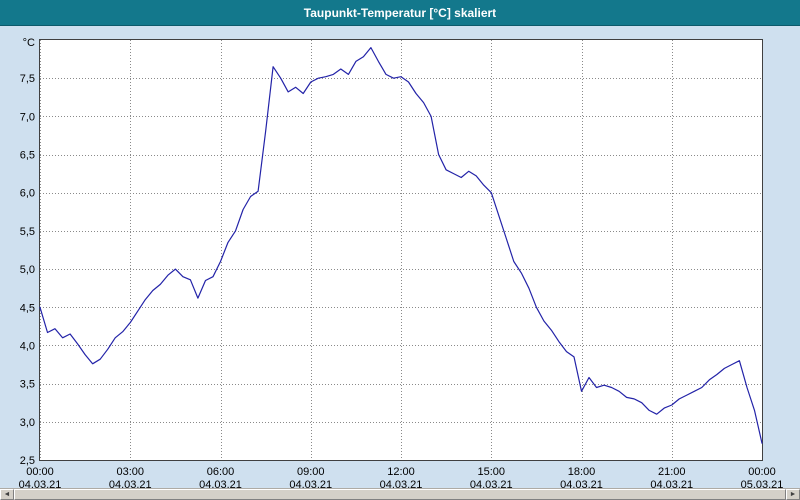  Describe the element at coordinates (27, 308) in the screenshot. I see `y-tick-label: 4,5` at that location.